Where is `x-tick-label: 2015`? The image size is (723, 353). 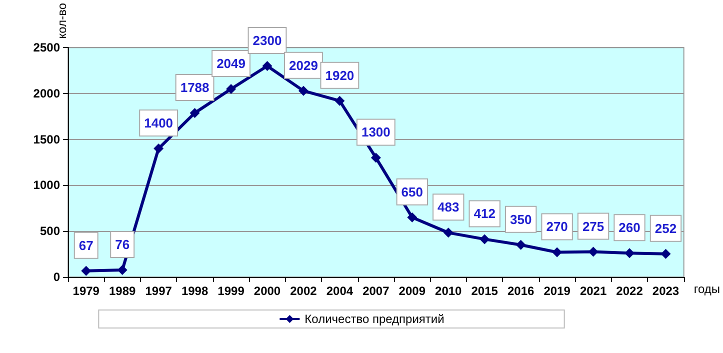
x-tick-label: 2015 is located at coordinates (484, 291).